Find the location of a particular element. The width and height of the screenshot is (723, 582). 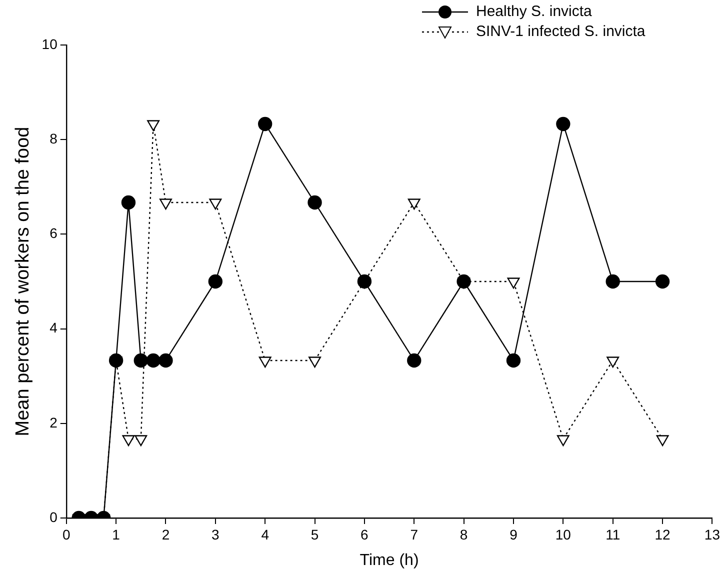

x-tick-label: 6 is located at coordinates (364, 534).